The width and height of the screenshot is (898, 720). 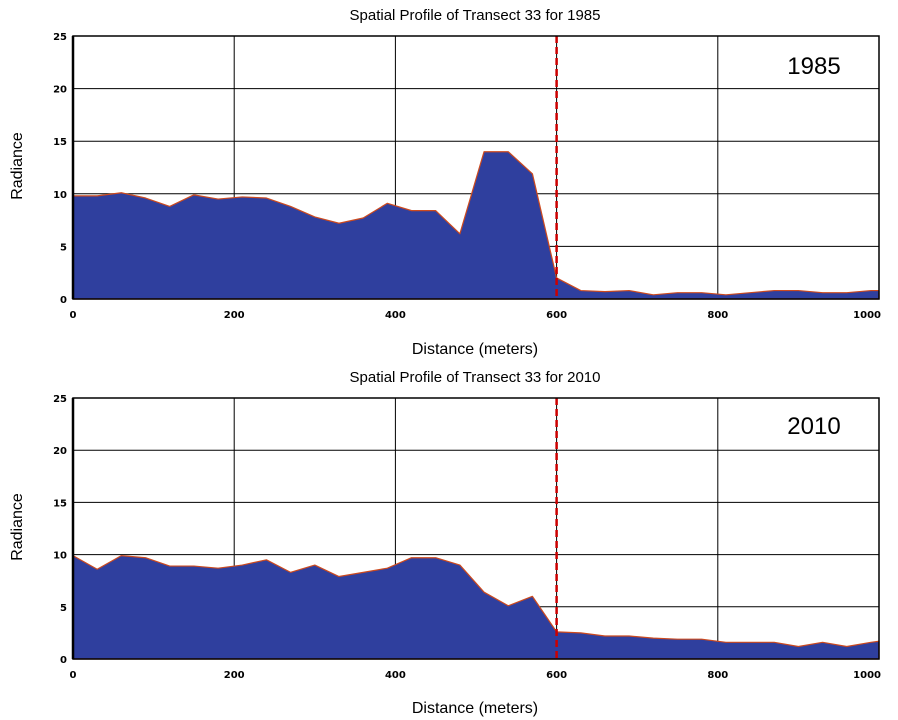 What do you see at coordinates (476, 607) in the screenshot?
I see `radiance-area-series` at bounding box center [476, 607].